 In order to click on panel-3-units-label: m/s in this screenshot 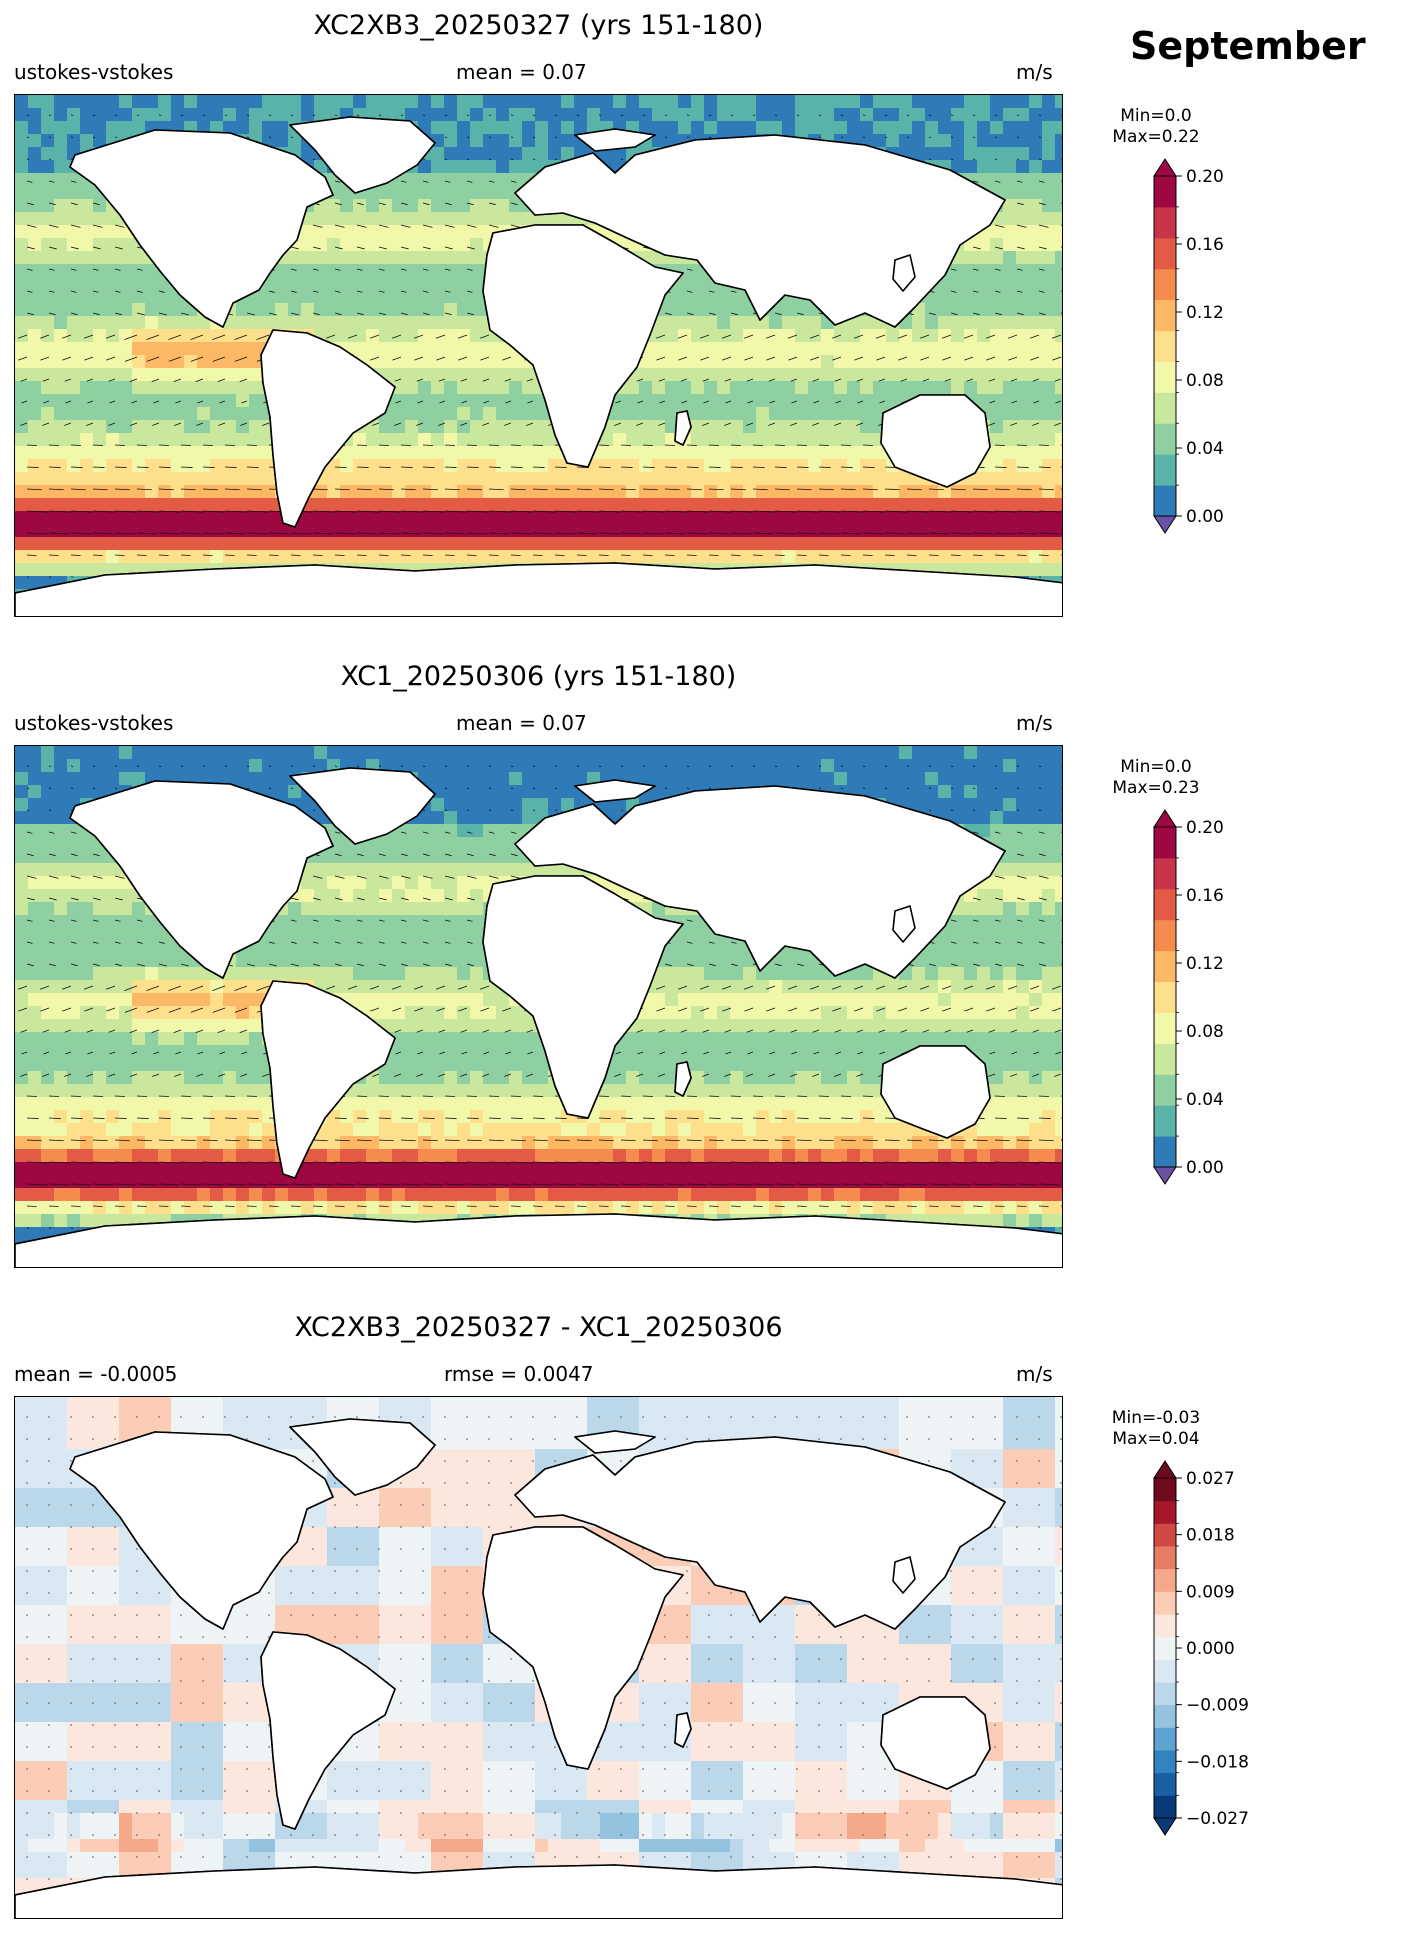, I will do `click(1034, 1374)`.